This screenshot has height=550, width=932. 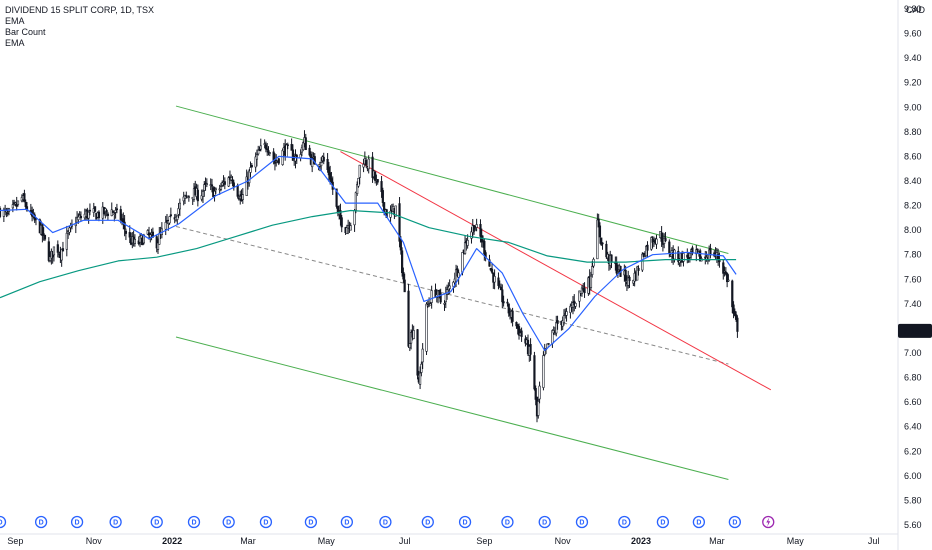 I want to click on indicator-bar-count-label: Bar Count, so click(x=25, y=32).